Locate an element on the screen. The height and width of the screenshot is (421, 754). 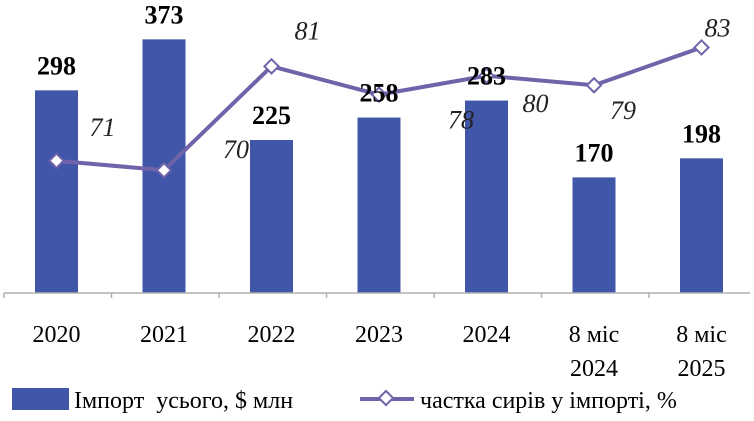
bar-value-label: 170 is located at coordinates (594, 152).